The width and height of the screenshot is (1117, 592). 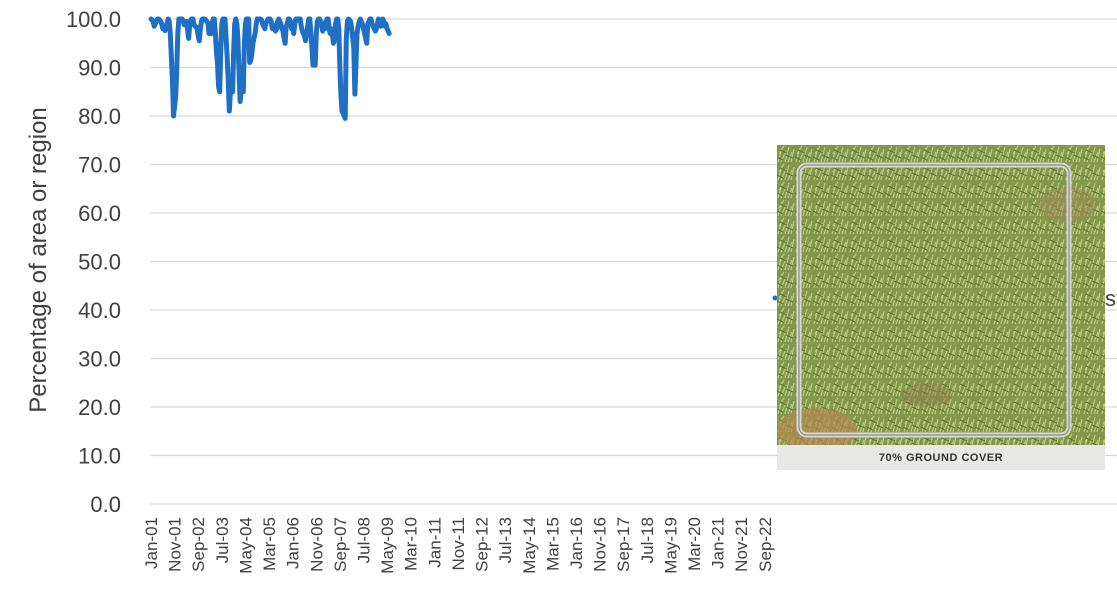 I want to click on y-tick-label: 70.0, so click(x=99, y=165).